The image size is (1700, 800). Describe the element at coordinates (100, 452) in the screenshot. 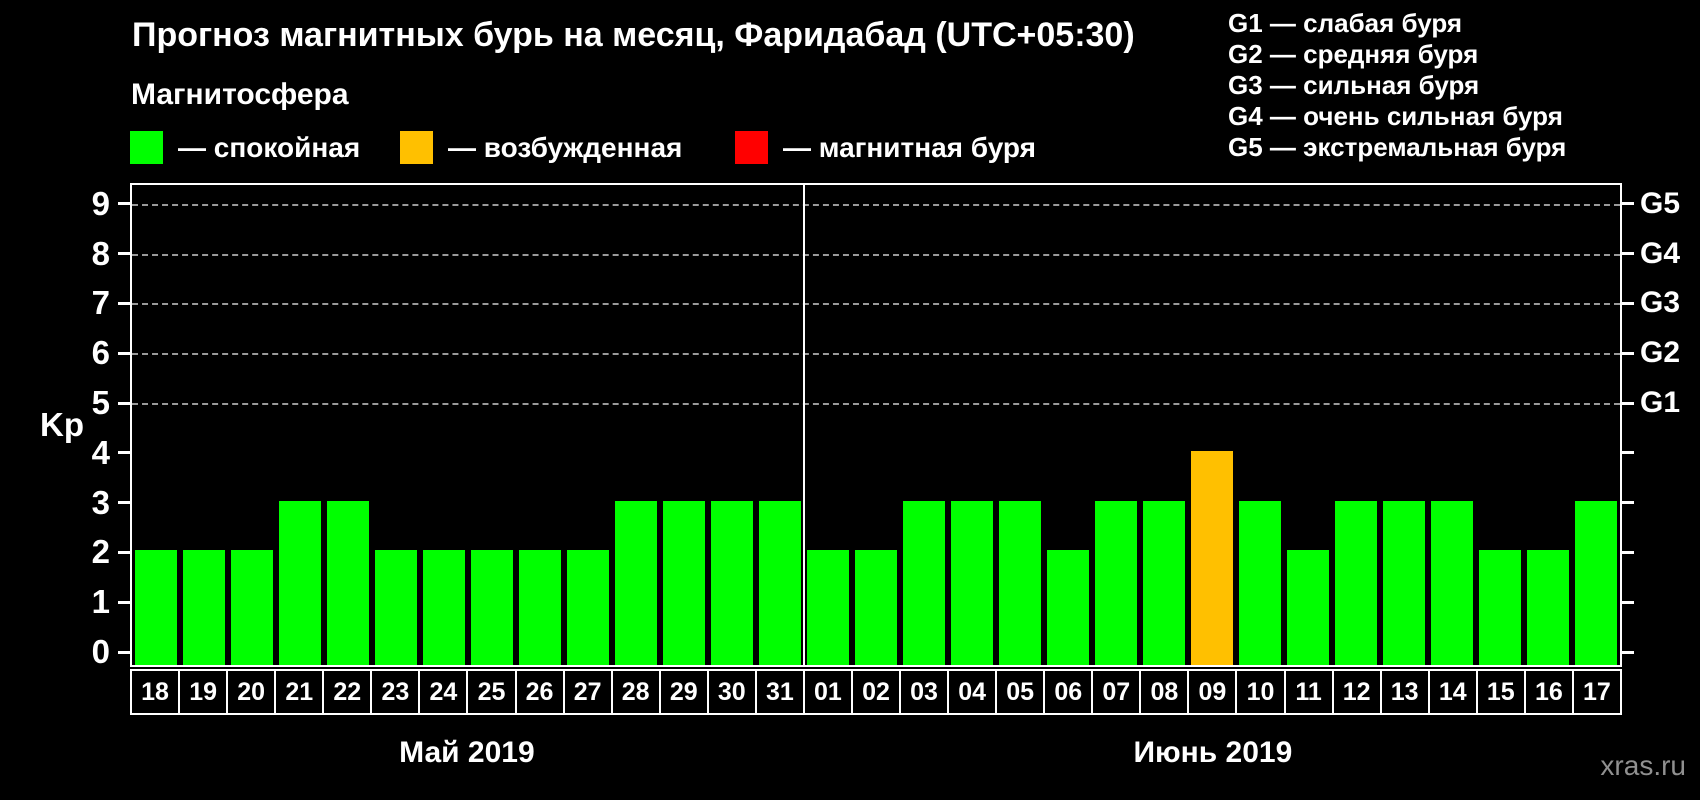

I see `y-tick-label-4: 4` at that location.